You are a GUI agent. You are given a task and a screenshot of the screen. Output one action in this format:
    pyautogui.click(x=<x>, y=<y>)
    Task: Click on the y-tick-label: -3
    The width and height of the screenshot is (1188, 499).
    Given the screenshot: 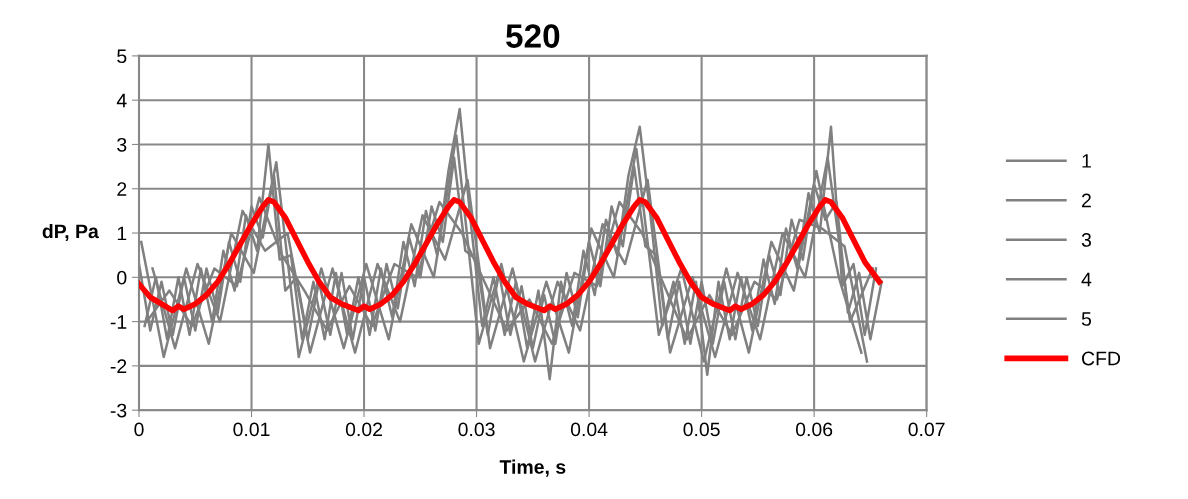 What is the action you would take?
    pyautogui.click(x=118, y=410)
    